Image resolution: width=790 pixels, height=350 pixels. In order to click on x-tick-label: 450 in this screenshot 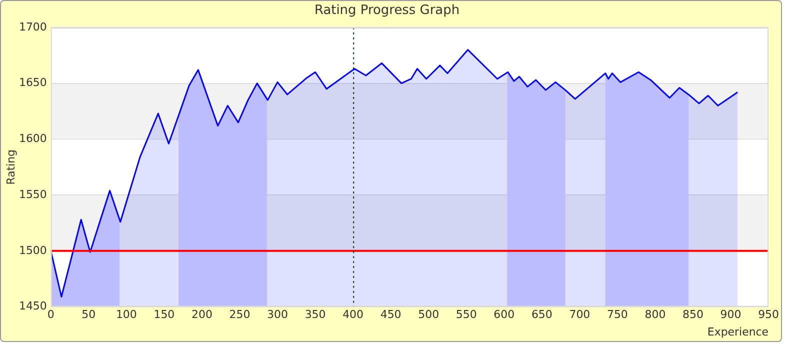, I will do `click(391, 315)`.